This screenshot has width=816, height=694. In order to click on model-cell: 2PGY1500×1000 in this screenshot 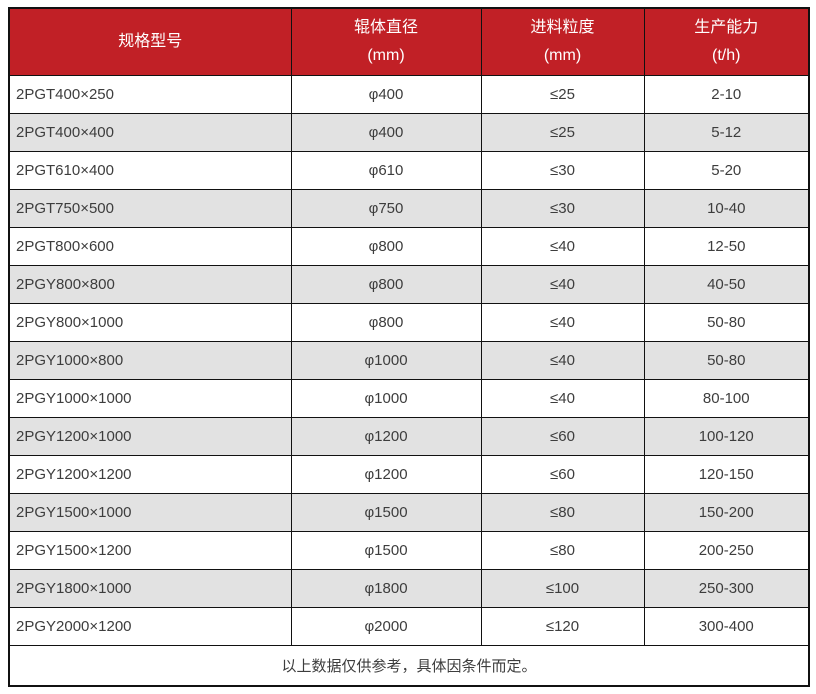, I will do `click(150, 512)`.